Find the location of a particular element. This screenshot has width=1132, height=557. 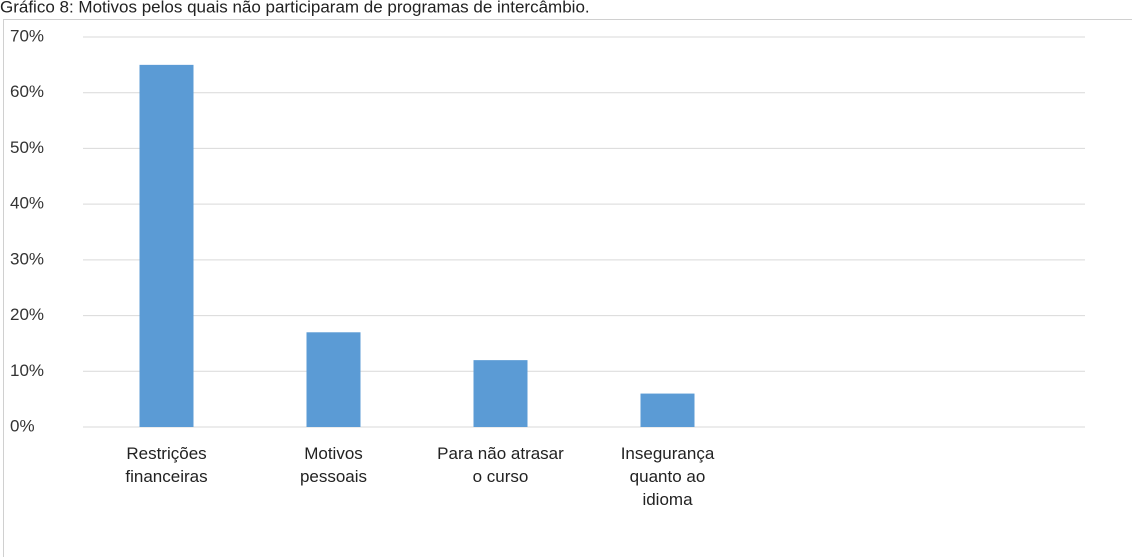

y-tick-label: 70% is located at coordinates (27, 35).